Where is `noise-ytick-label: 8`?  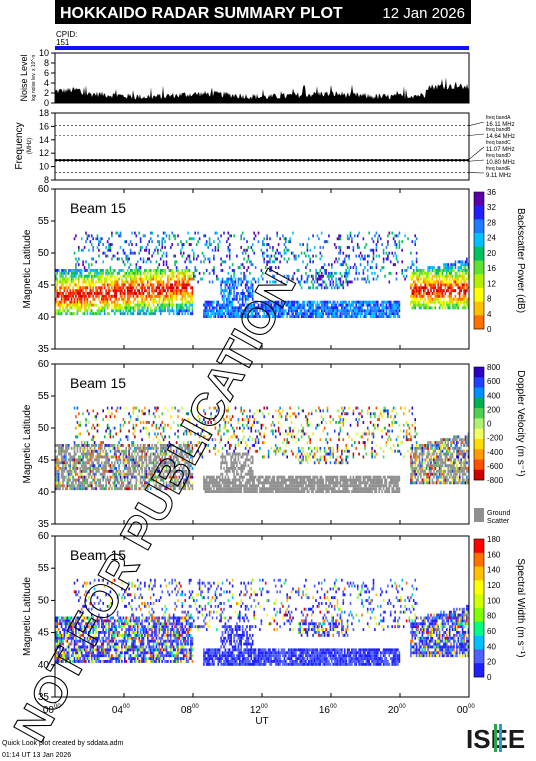 noise-ytick-label: 8 is located at coordinates (46, 63).